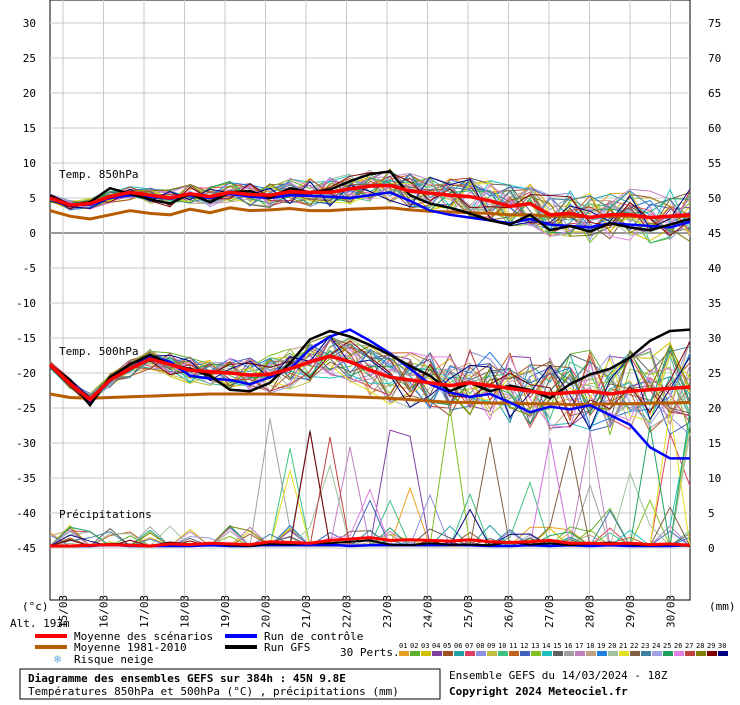 Image resolution: width=740 pixels, height=705 pixels. I want to click on pert-label: 17, so click(579, 646).